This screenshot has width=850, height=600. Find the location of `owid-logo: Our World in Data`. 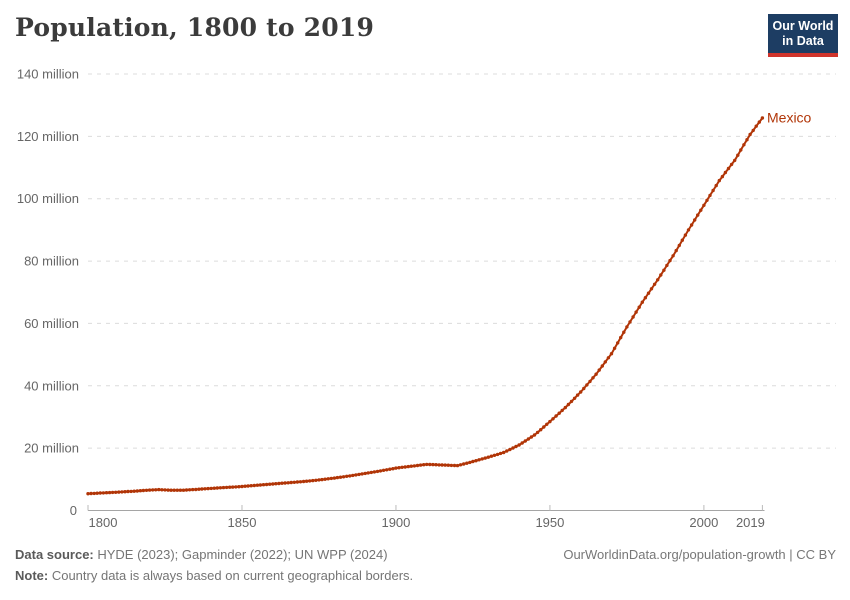

owid-logo: Our World in Data is located at coordinates (803, 35).